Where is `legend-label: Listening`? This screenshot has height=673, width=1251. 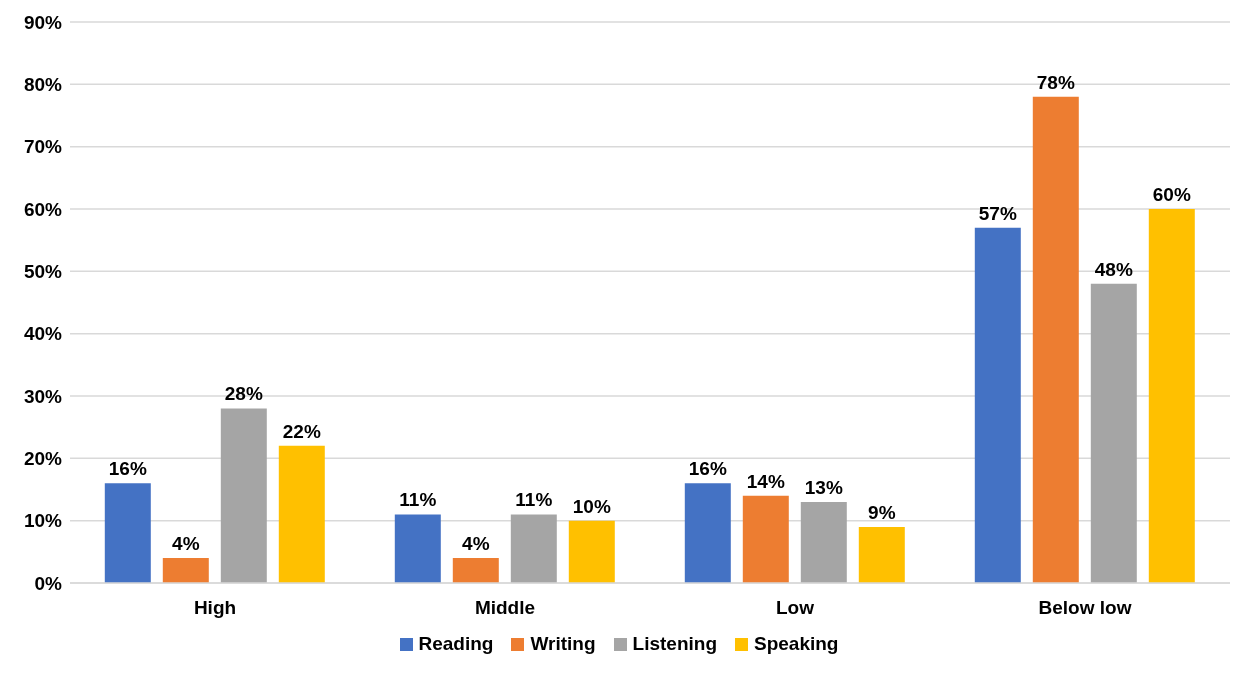
legend-label: Listening is located at coordinates (674, 644).